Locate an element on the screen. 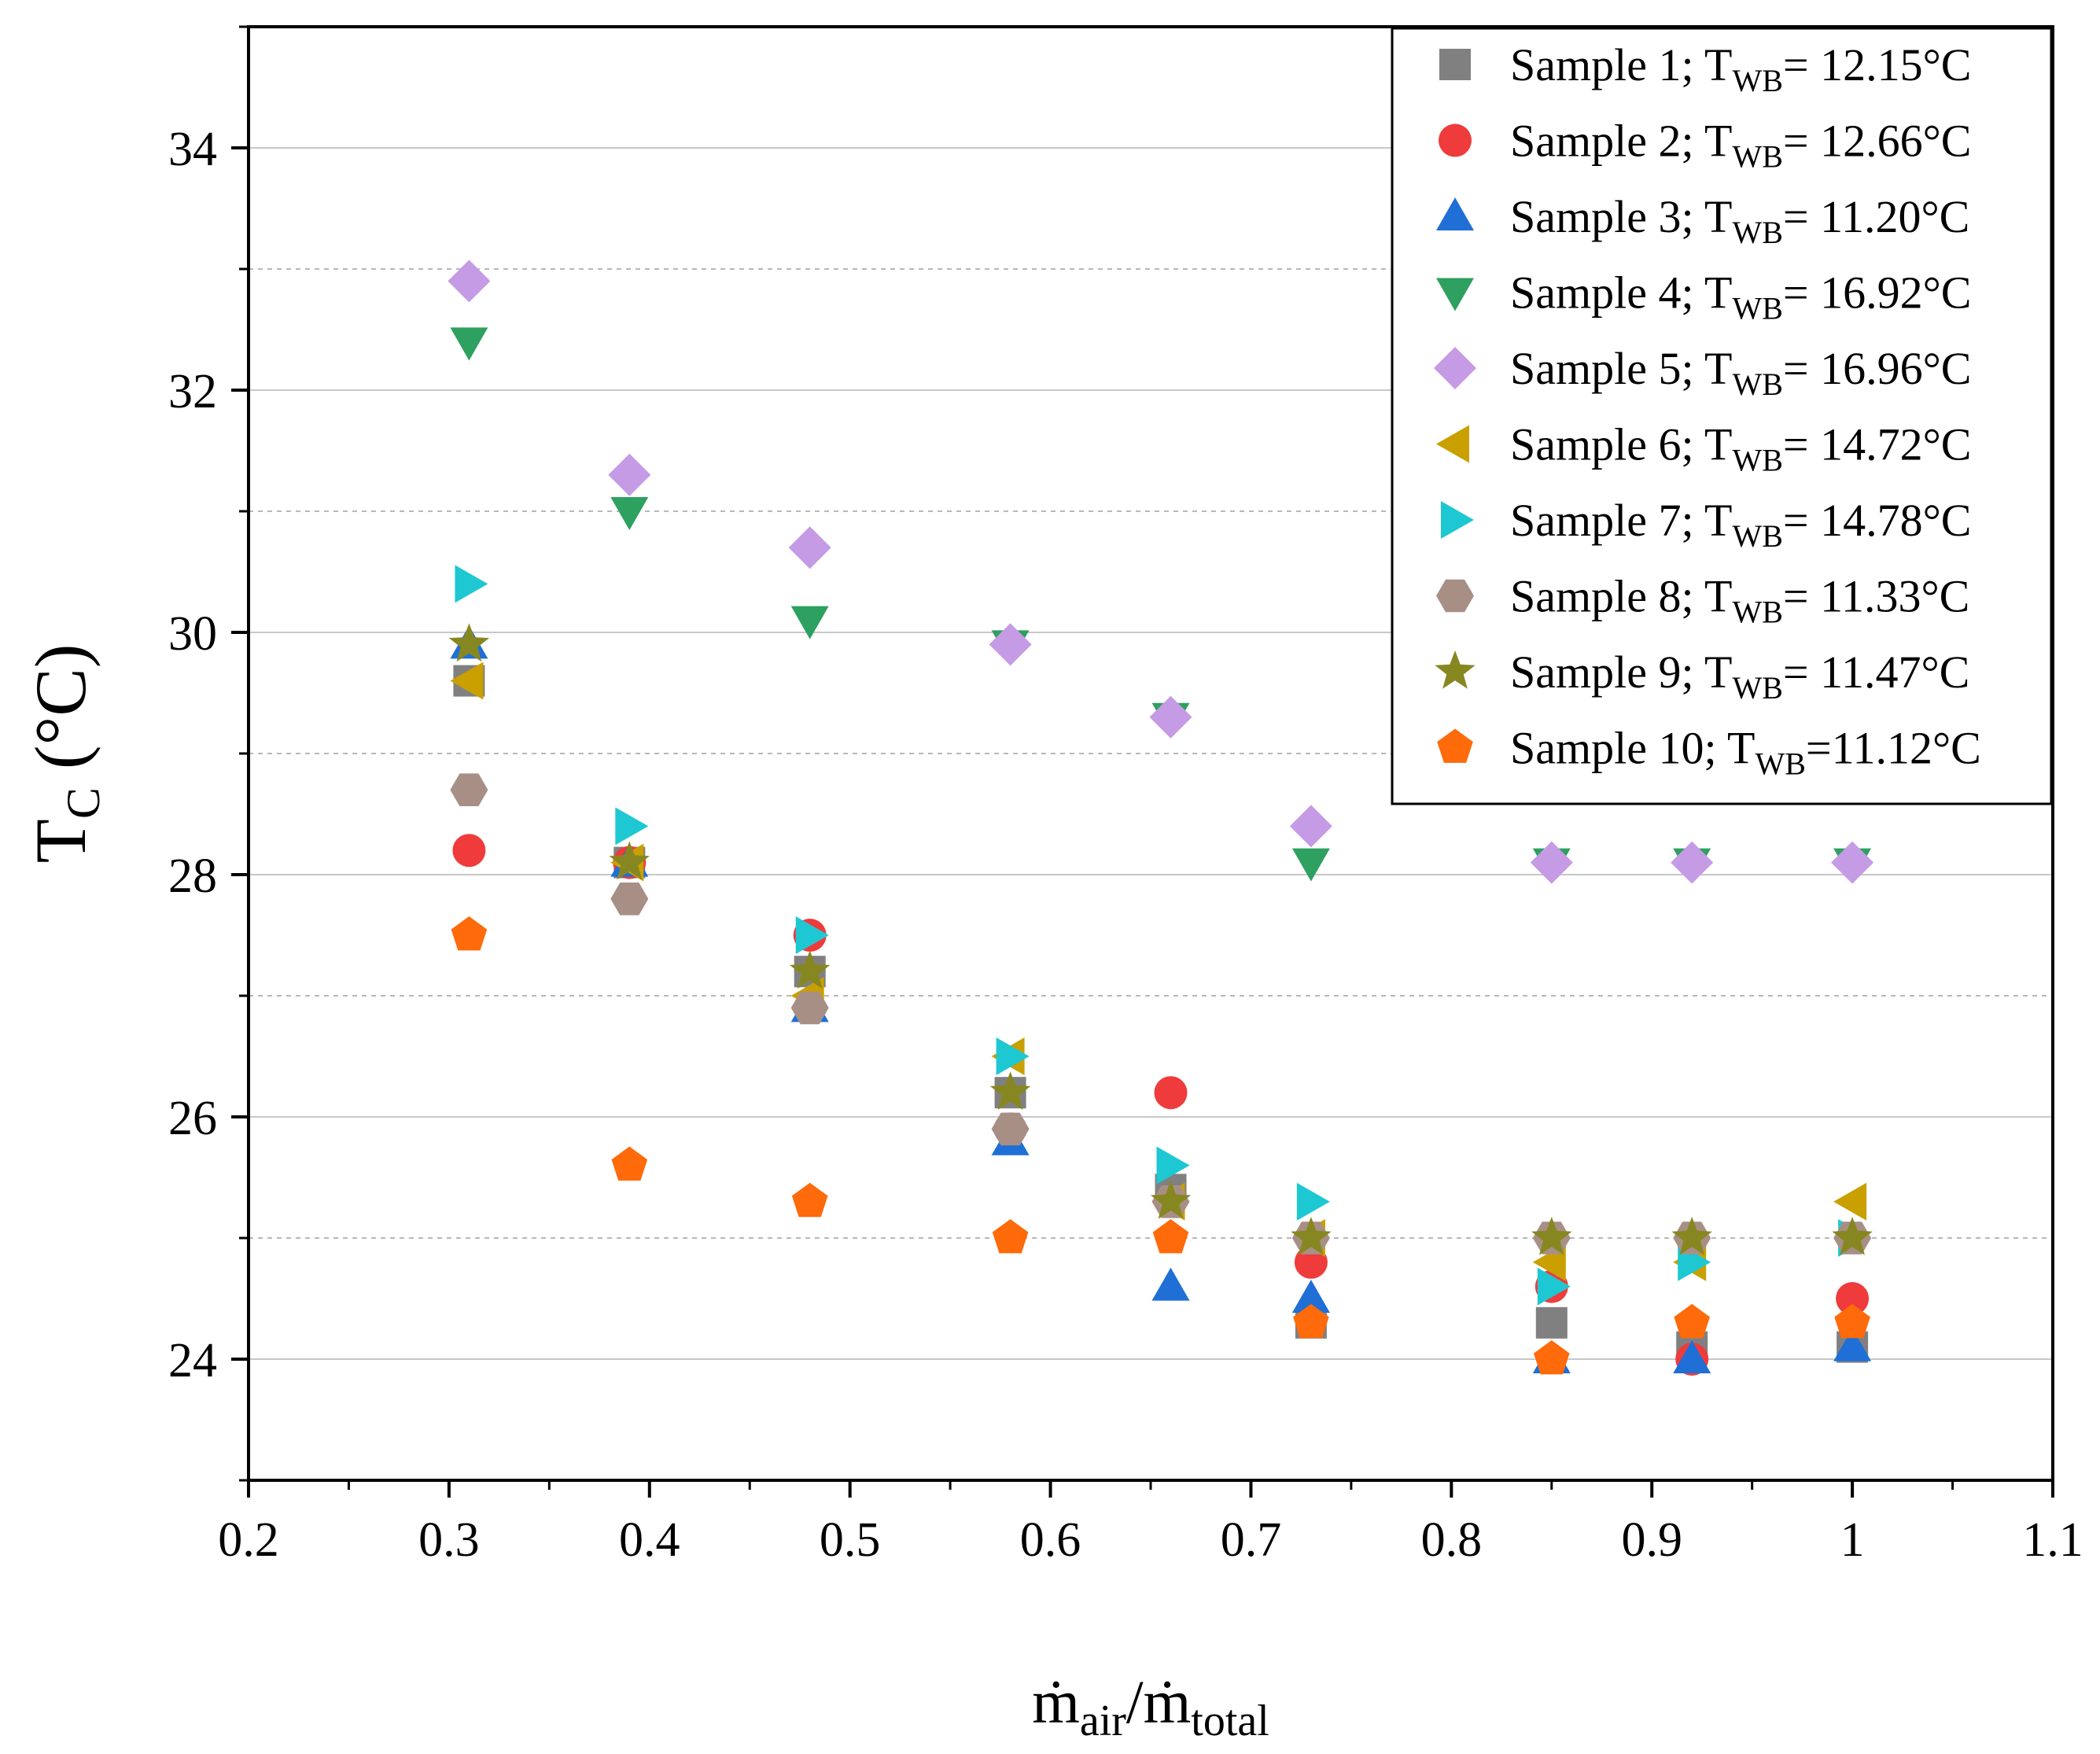  x-tick-label: 0.9 is located at coordinates (1651, 1540).